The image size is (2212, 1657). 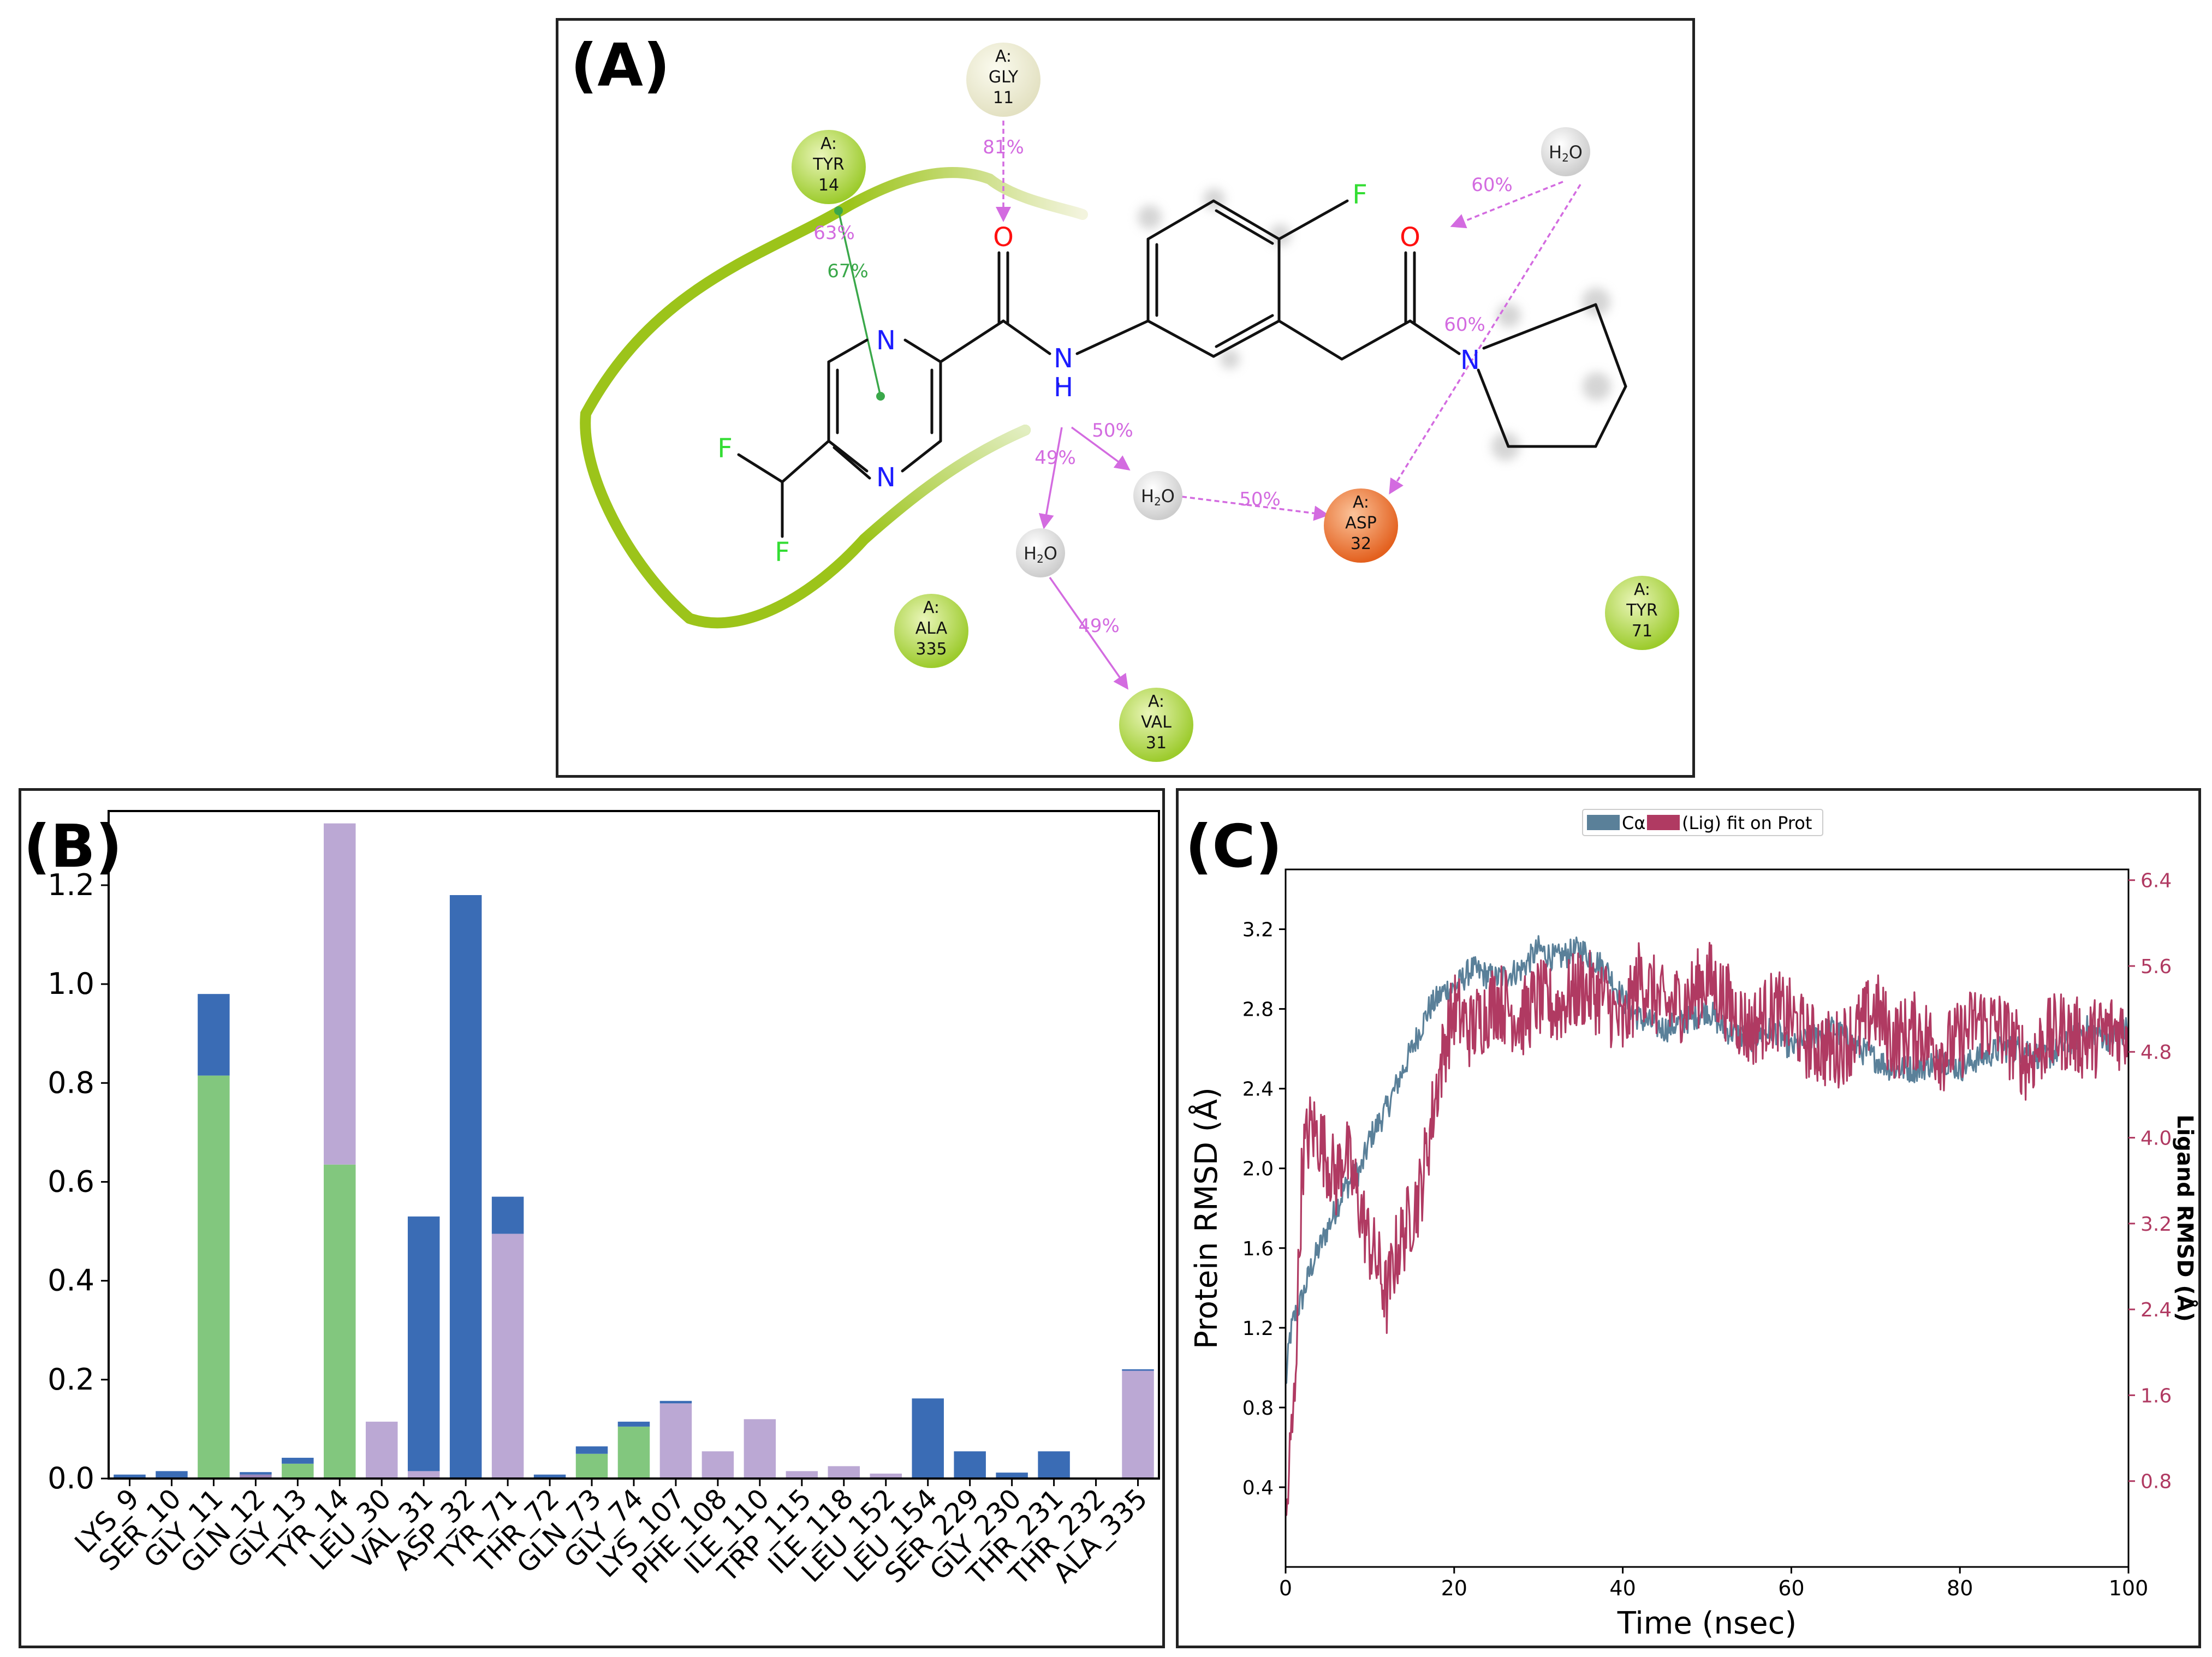 I want to click on water-3-o: O, so click(x=1050, y=554).